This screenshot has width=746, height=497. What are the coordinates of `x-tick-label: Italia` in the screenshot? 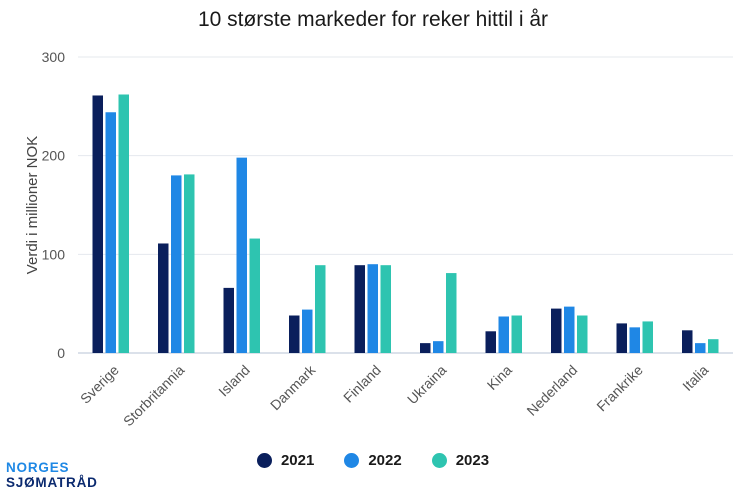 It's located at (695, 378).